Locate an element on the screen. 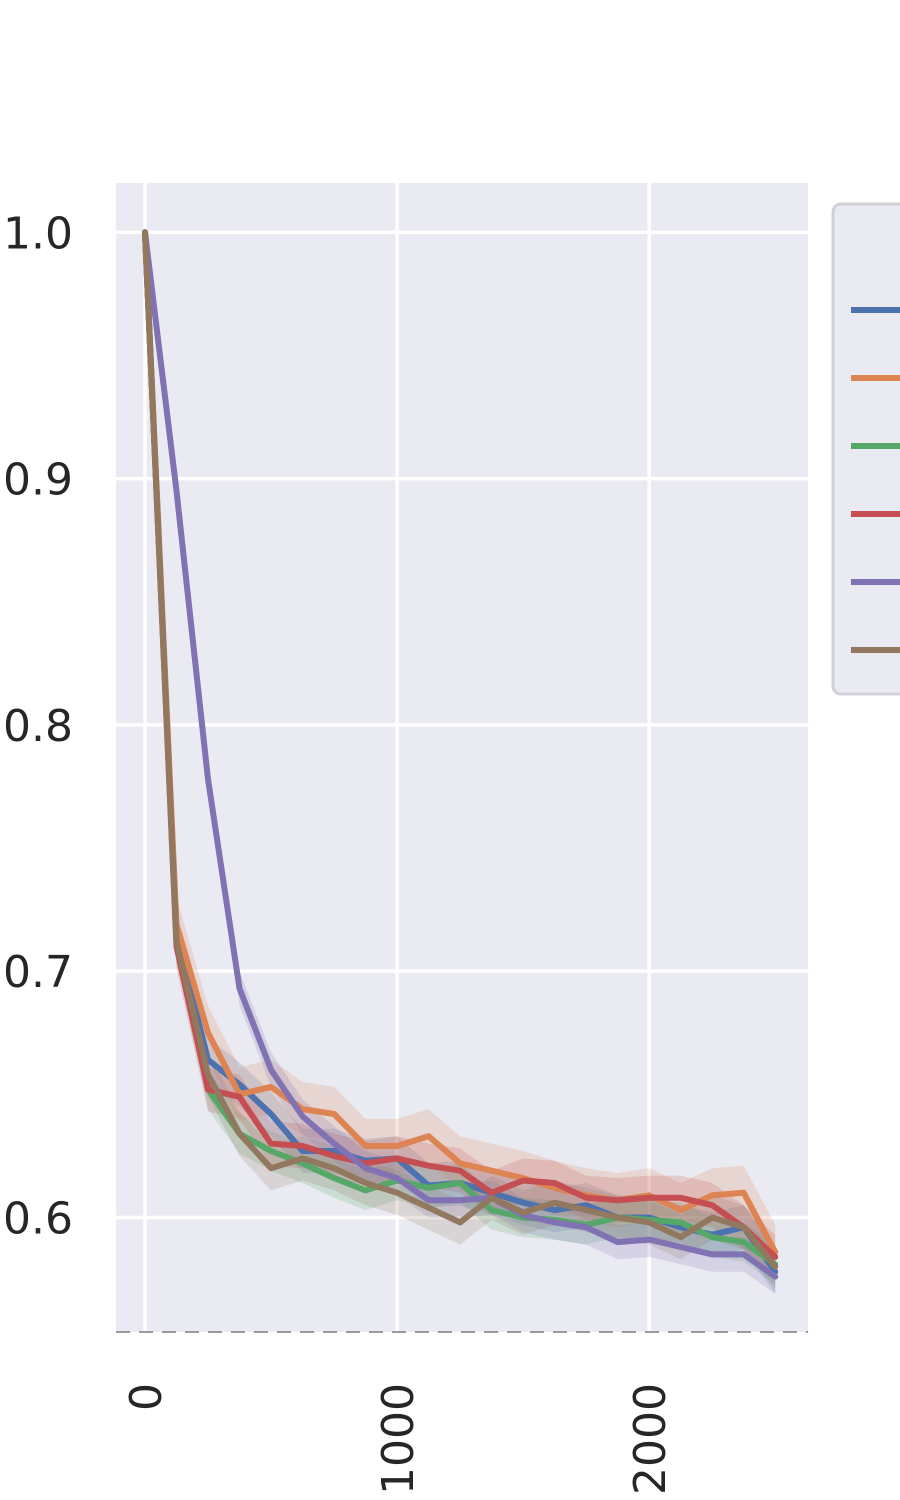 The width and height of the screenshot is (900, 1500). y-tick-labels: 0.6 0.7 0.8 0.9 1.0 is located at coordinates (38, 726).